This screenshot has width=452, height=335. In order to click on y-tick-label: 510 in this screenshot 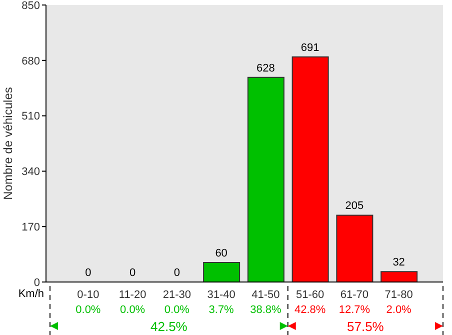, I will do `click(31, 116)`.